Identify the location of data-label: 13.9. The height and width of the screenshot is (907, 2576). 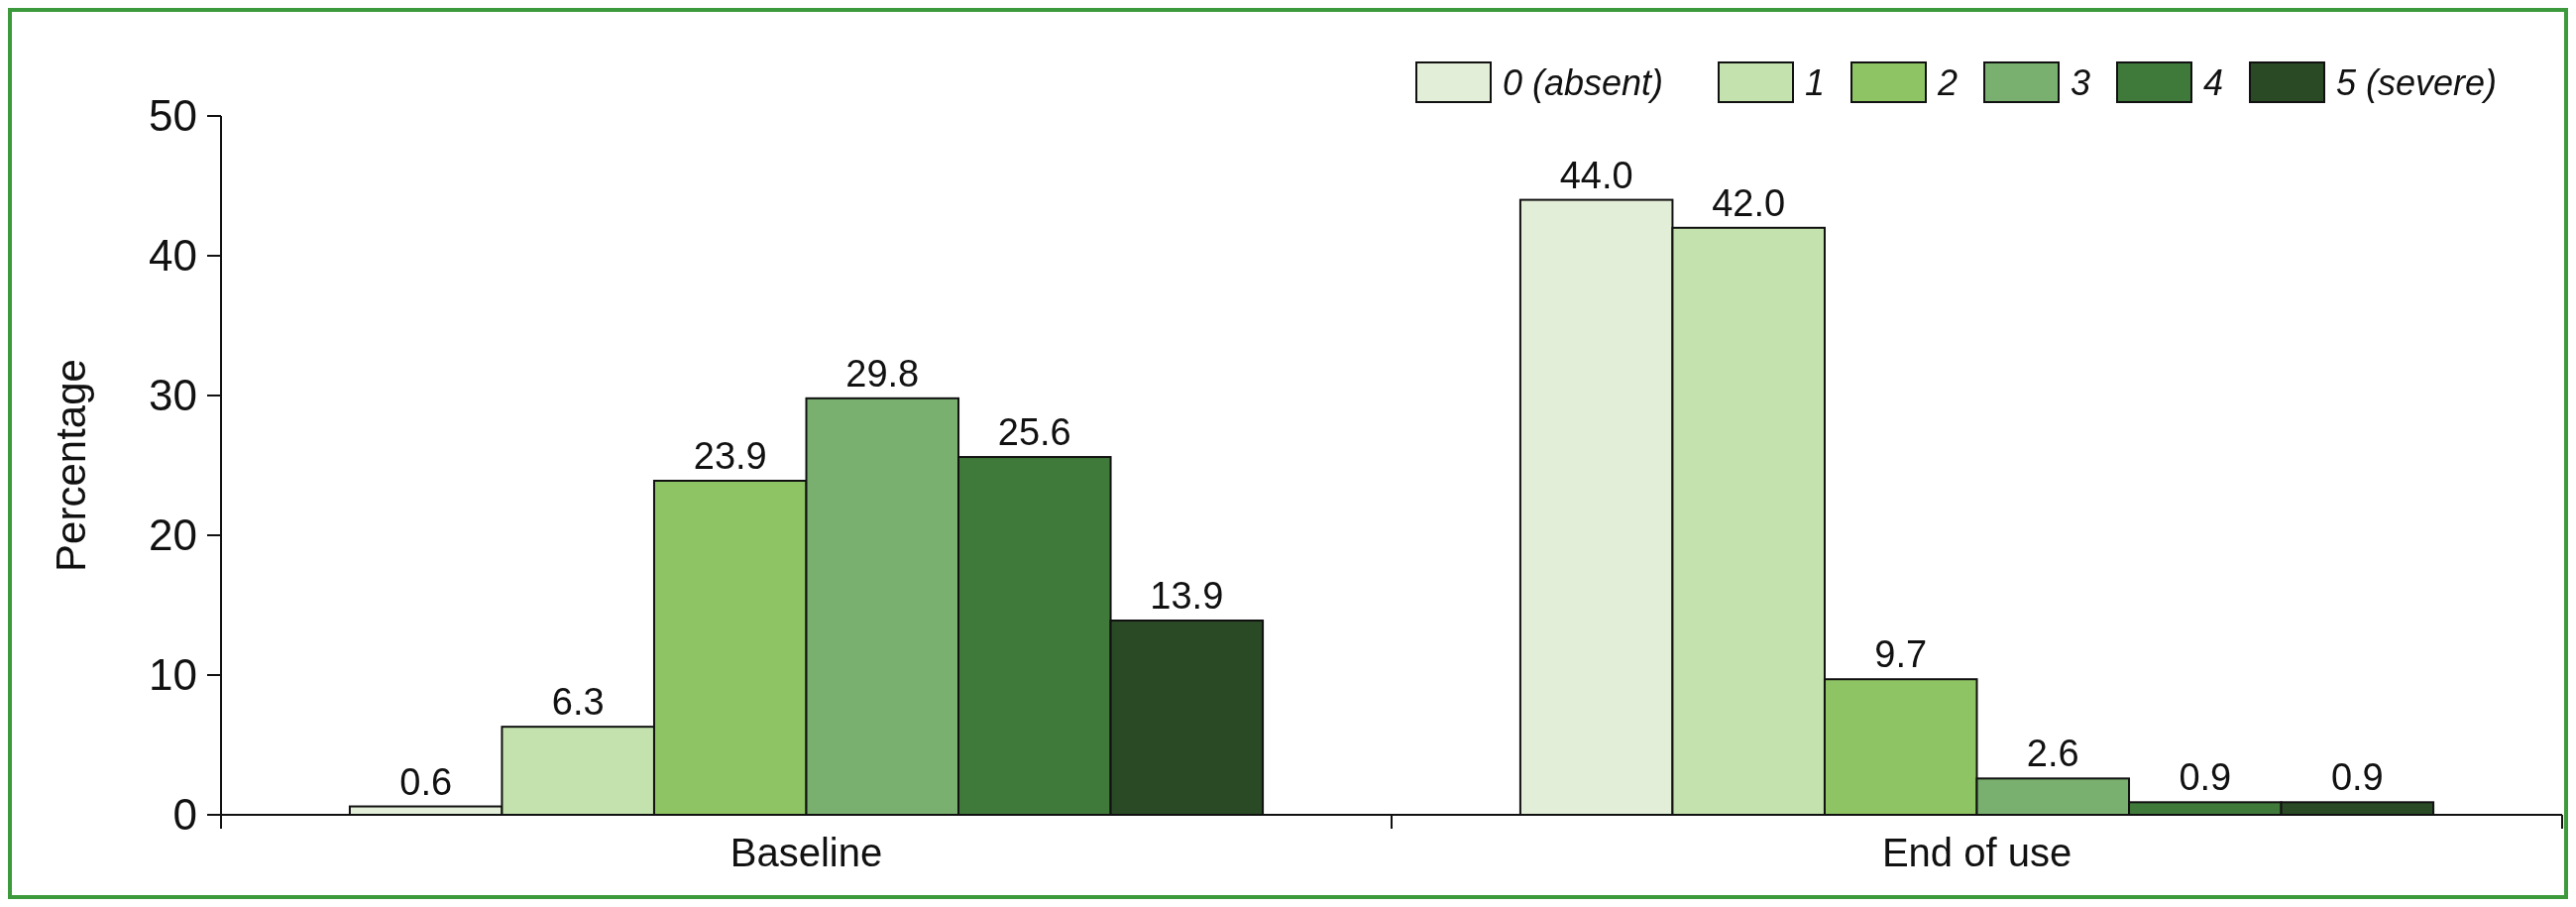
(1187, 596).